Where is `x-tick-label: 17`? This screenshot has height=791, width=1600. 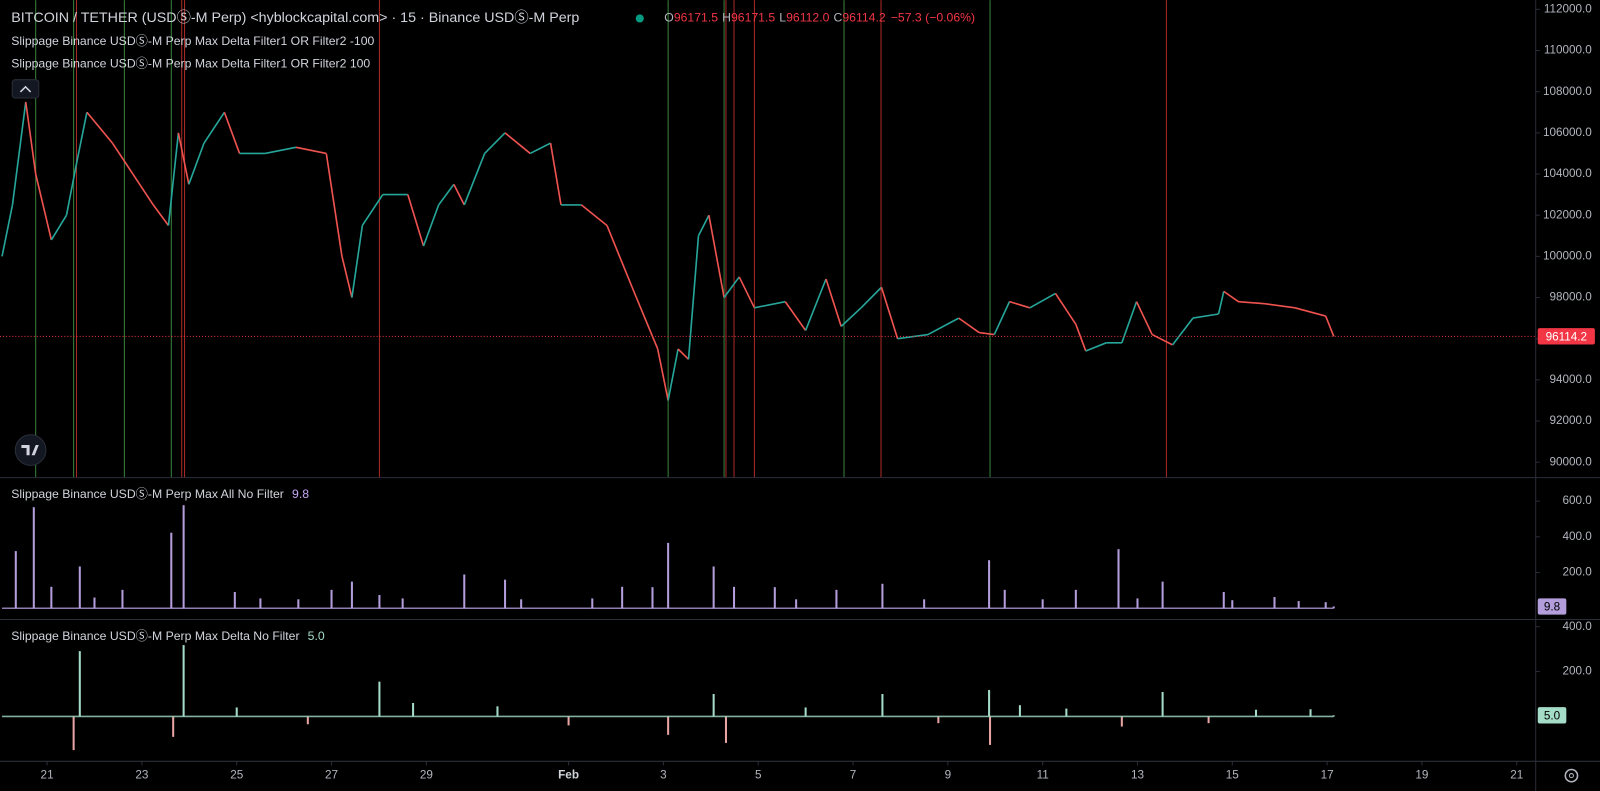
x-tick-label: 17 is located at coordinates (1327, 775).